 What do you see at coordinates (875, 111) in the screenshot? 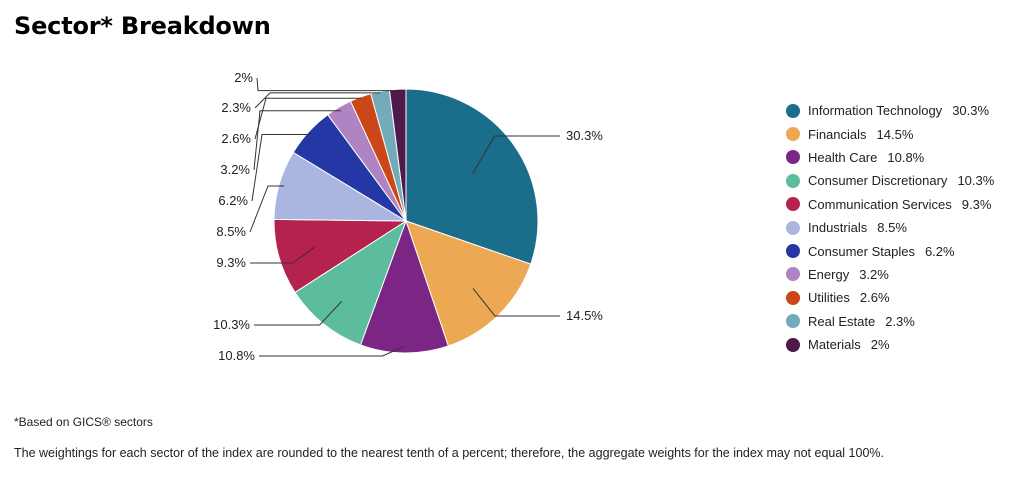
I see `legend-label: Information Technology` at bounding box center [875, 111].